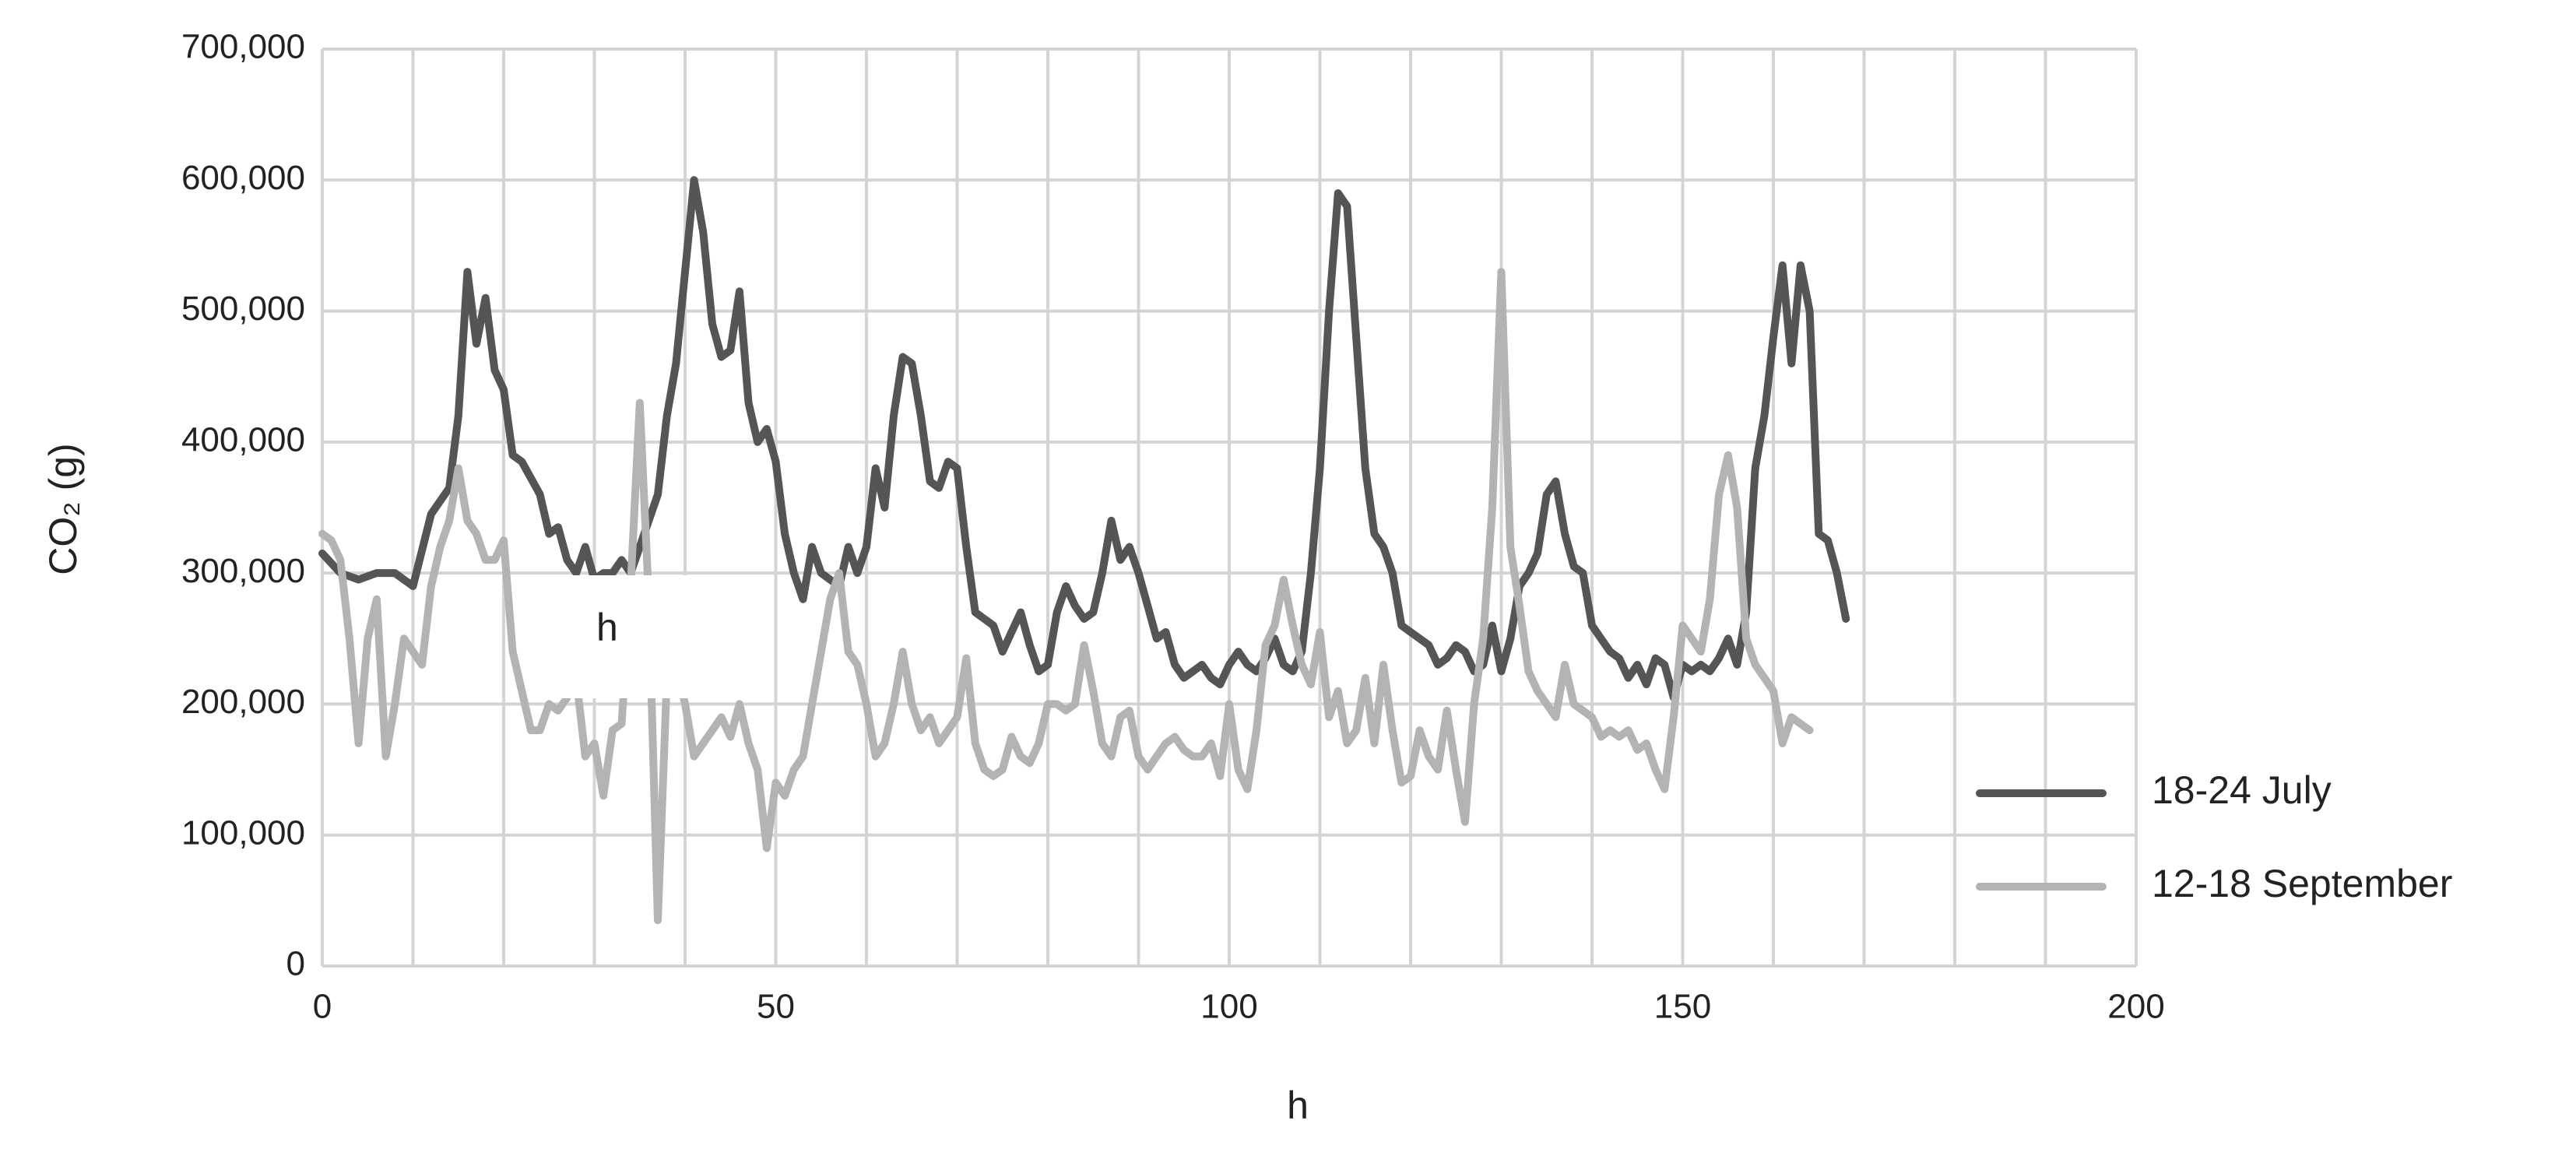 This screenshot has width=2576, height=1149. What do you see at coordinates (243, 309) in the screenshot?
I see `y-tick-label: 500,000` at bounding box center [243, 309].